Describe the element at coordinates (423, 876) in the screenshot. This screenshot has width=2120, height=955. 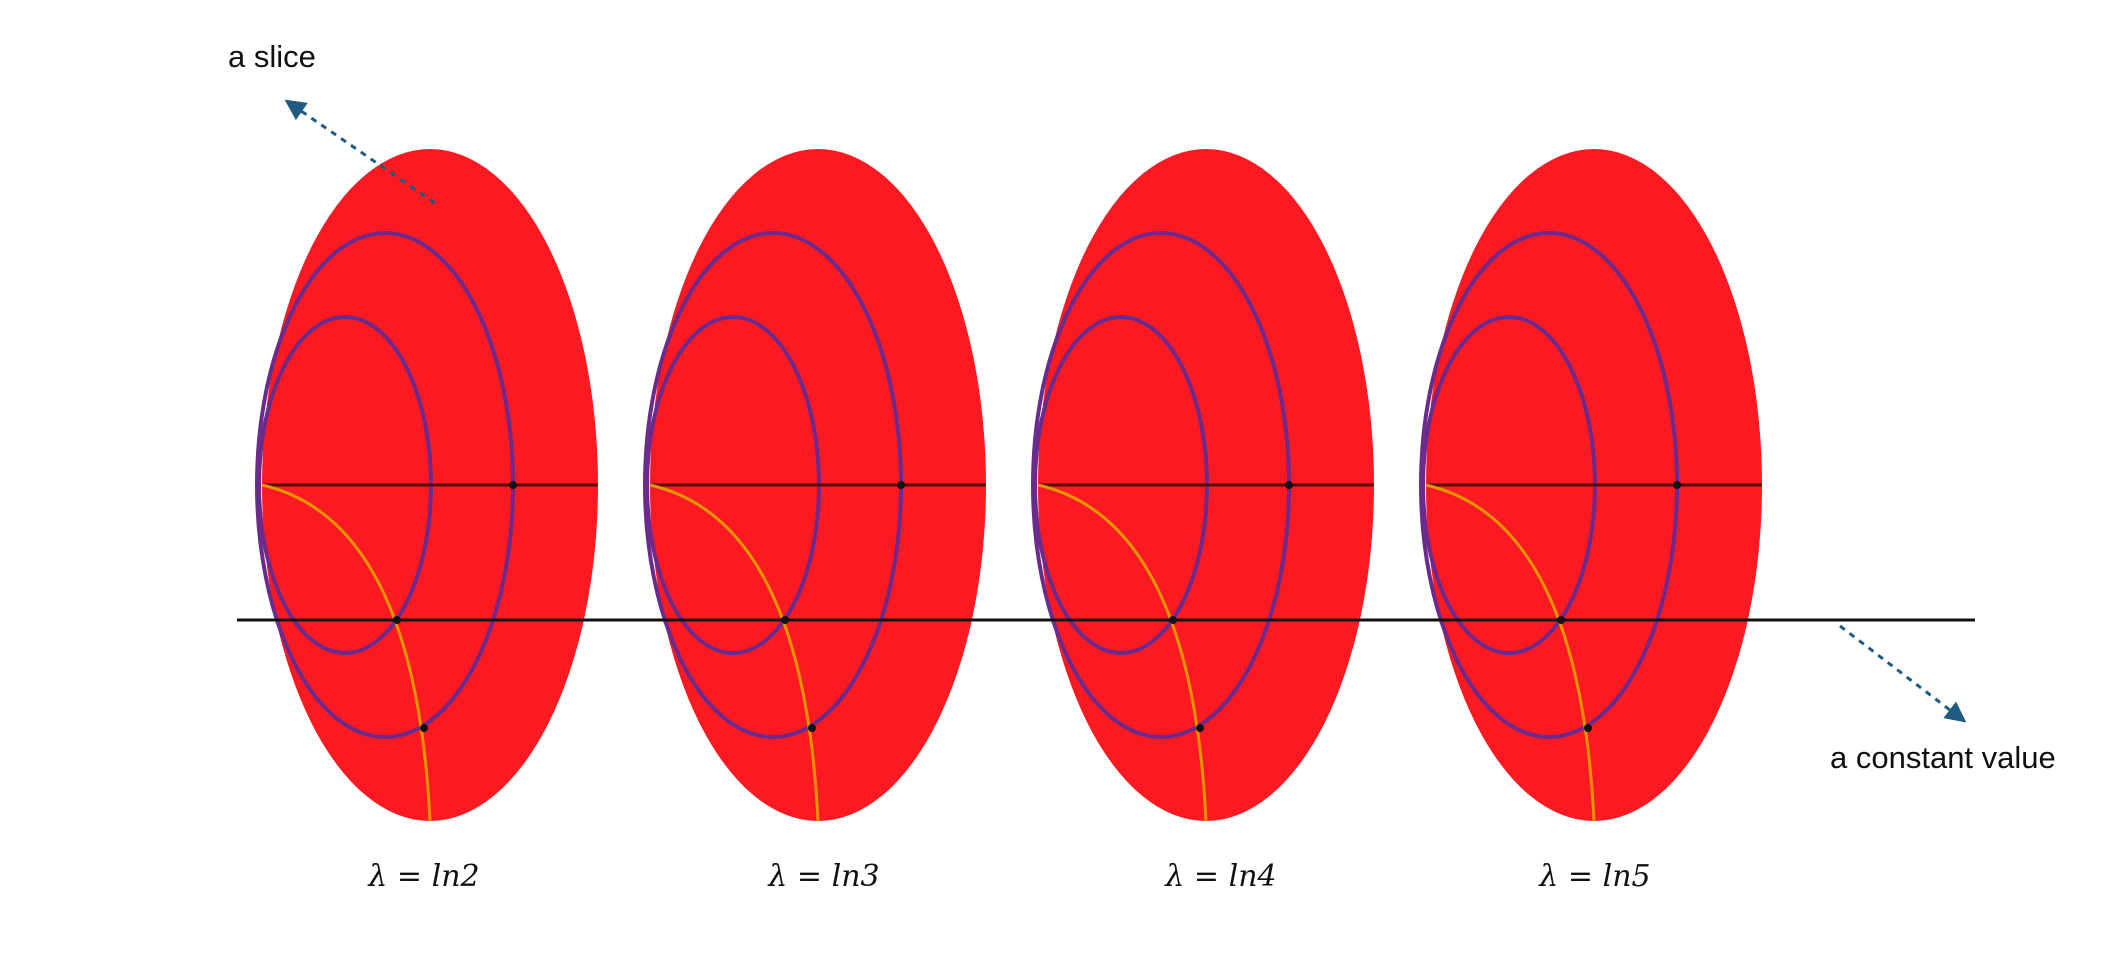
I see `slice-1-lambda-label: λ = ln2` at that location.